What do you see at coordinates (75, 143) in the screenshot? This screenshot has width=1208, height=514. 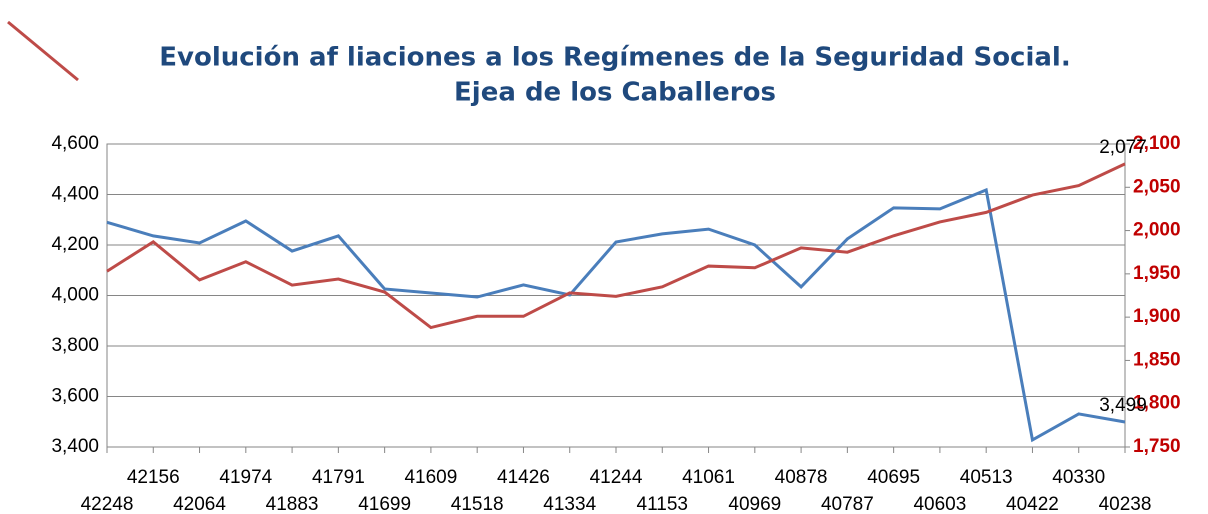 I see `y-tick-label: 4,600` at bounding box center [75, 143].